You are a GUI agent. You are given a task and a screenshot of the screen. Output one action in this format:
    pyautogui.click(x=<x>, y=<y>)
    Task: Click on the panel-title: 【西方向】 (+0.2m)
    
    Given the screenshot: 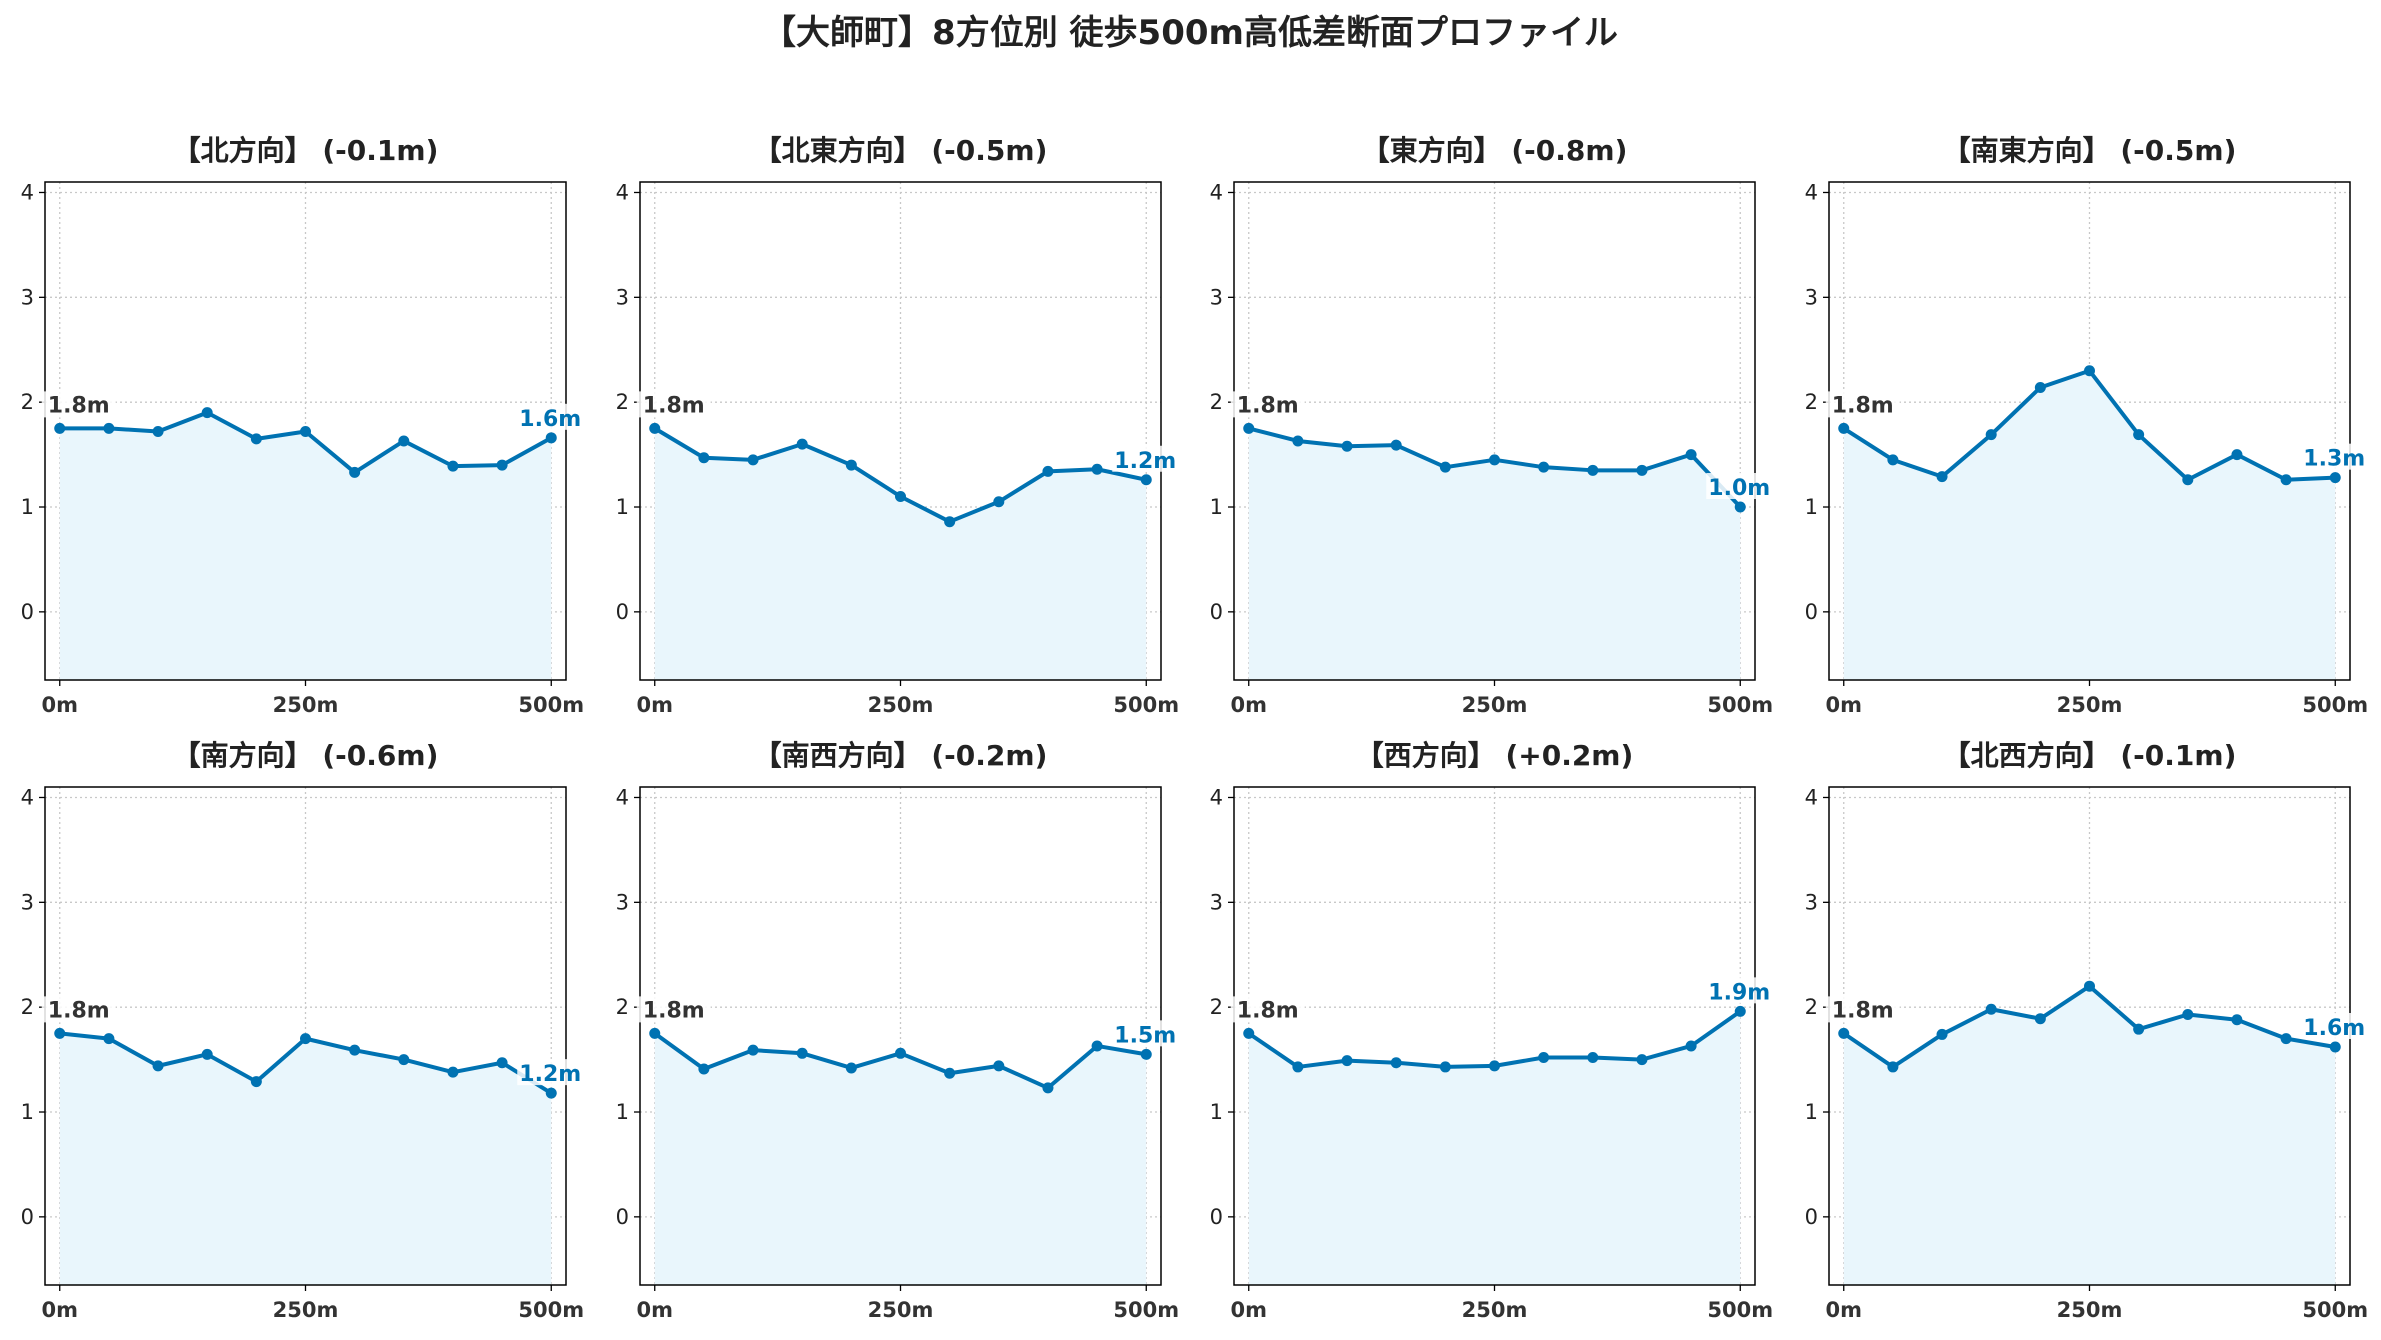 What is the action you would take?
    pyautogui.click(x=1495, y=755)
    